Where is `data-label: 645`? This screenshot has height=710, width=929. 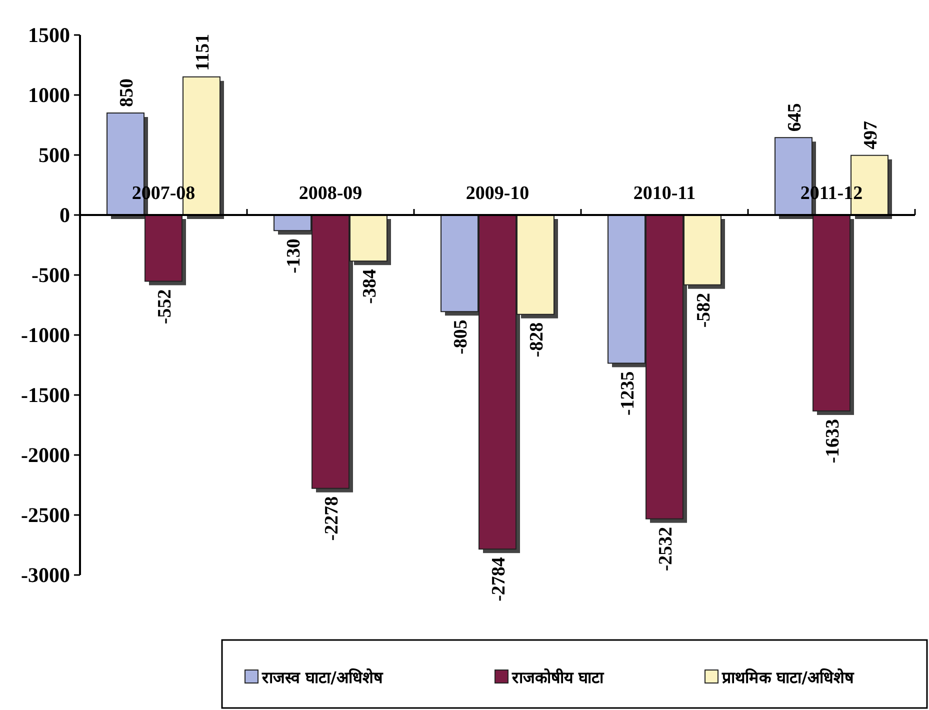
data-label: 645 is located at coordinates (795, 117).